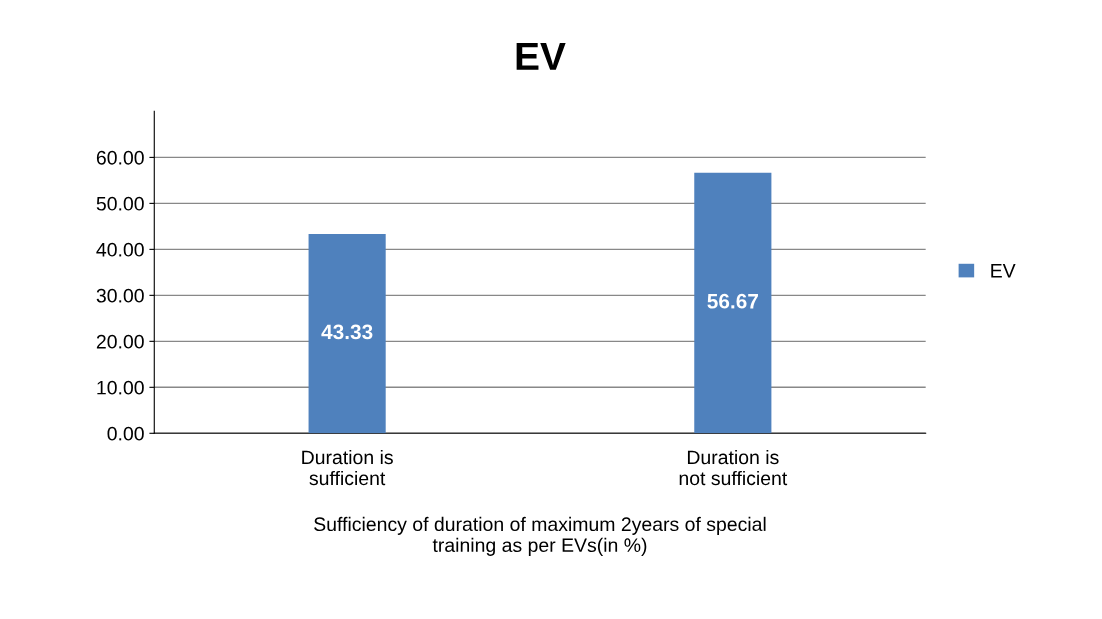 The image size is (1102, 619). What do you see at coordinates (120, 295) in the screenshot?
I see `y-tick-label: 30.00` at bounding box center [120, 295].